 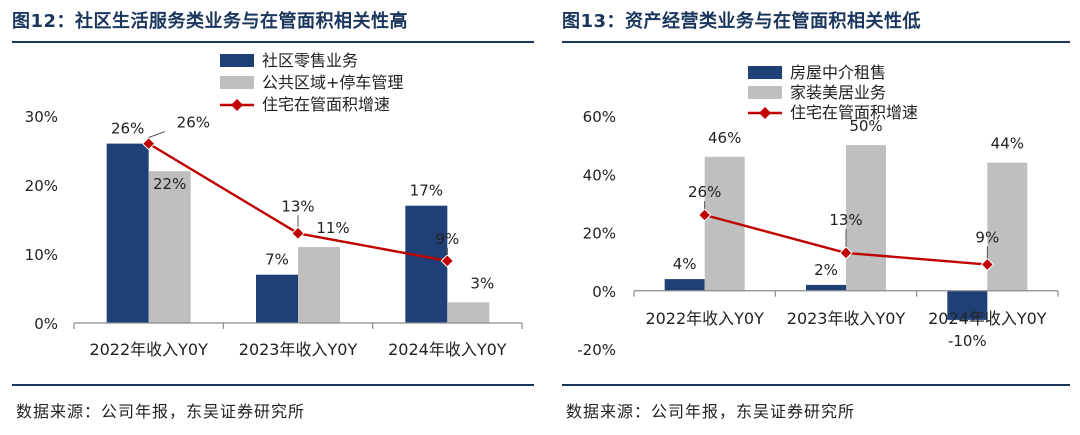 I want to click on figure-12-bottom-rule, so click(x=273, y=385).